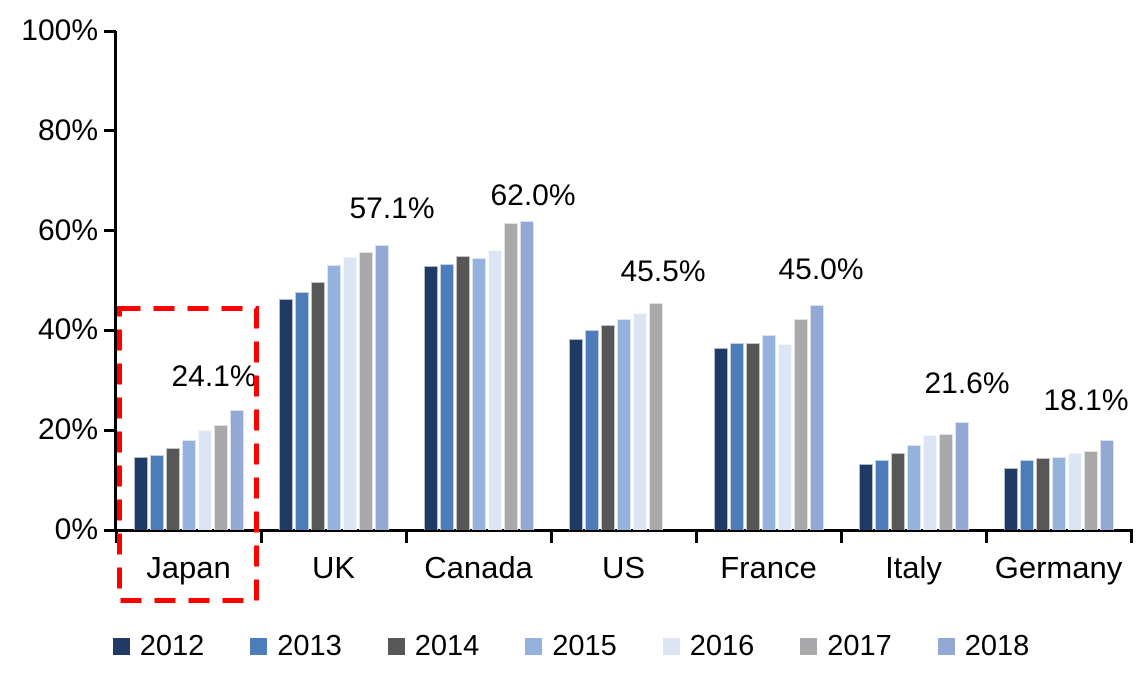  I want to click on x-axis-label-italy: Italy, so click(913, 567).